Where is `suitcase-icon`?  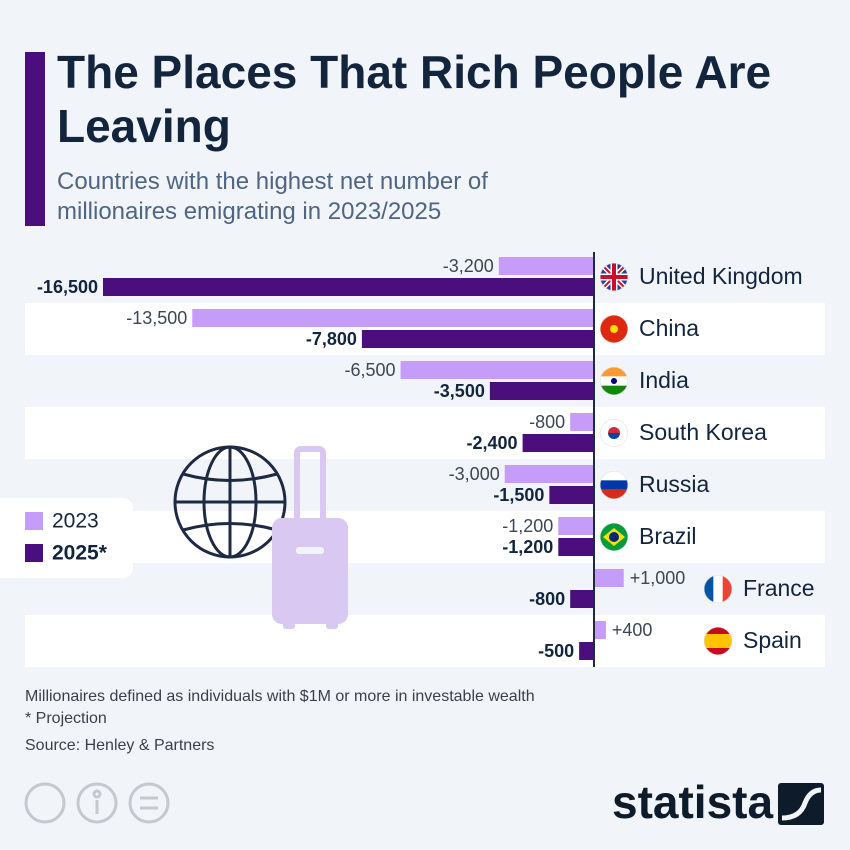
suitcase-icon is located at coordinates (310, 537).